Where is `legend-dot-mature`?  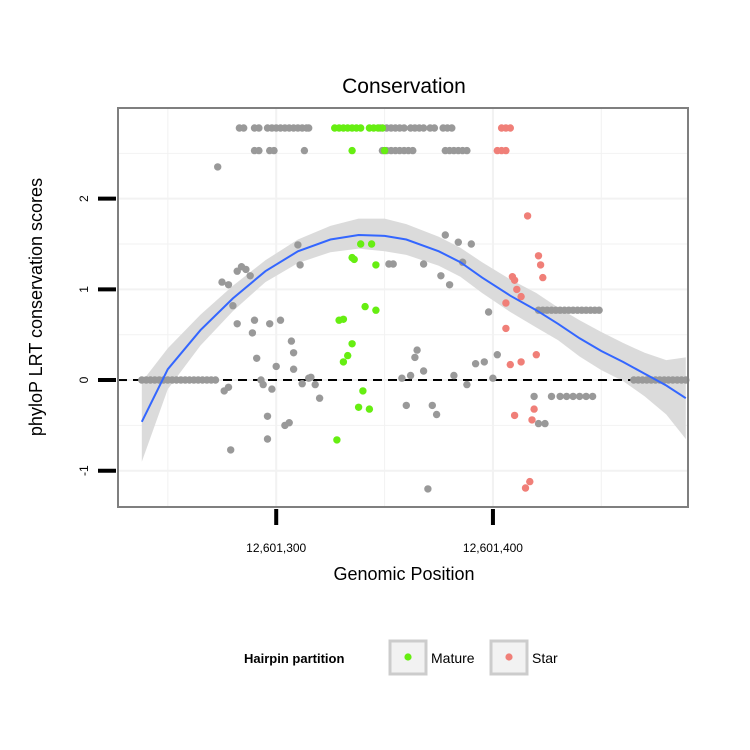
legend-dot-mature is located at coordinates (408, 657).